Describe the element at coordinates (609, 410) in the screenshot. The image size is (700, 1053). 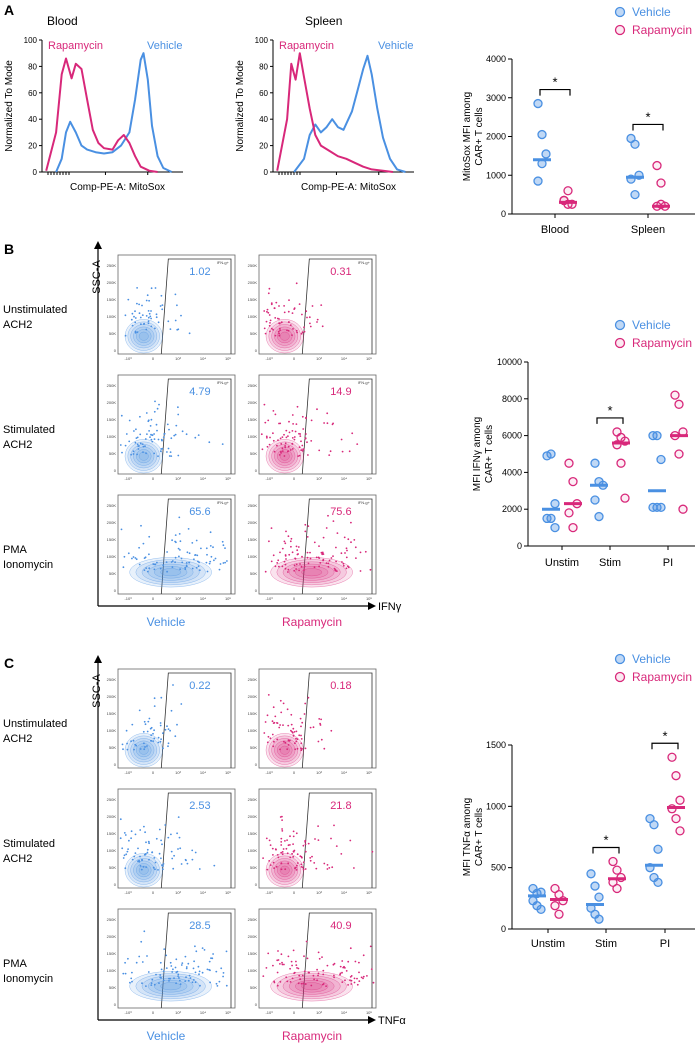
I see `significance-star: *` at that location.